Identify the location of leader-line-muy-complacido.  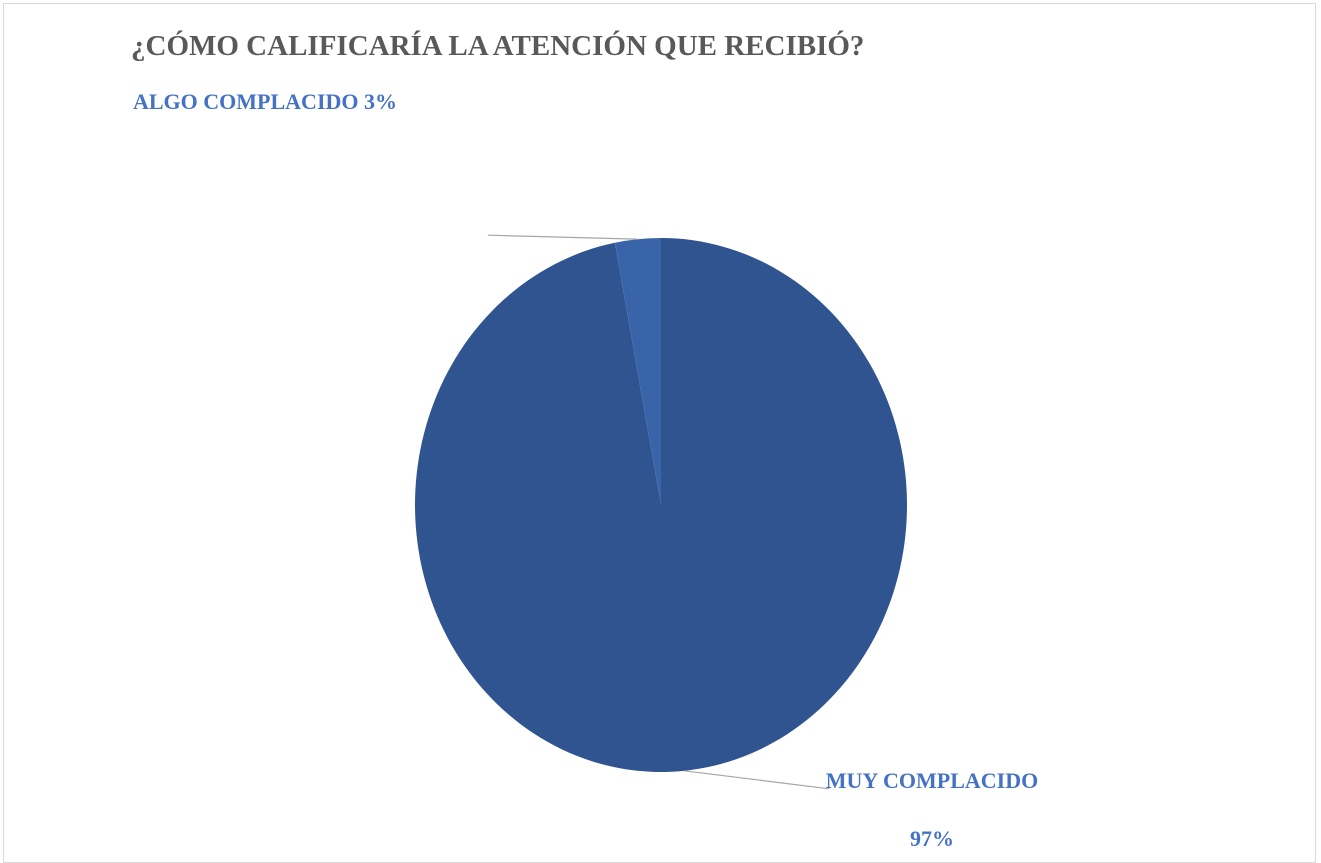
(757, 780).